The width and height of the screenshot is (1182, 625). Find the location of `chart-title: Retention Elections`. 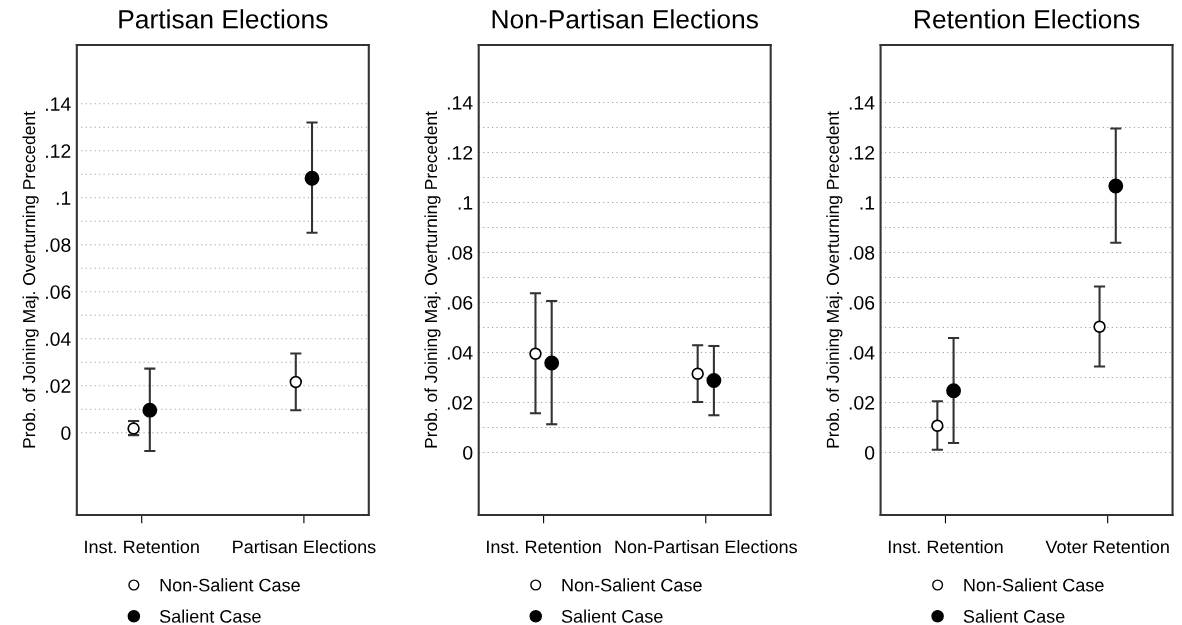

chart-title: Retention Elections is located at coordinates (1027, 19).